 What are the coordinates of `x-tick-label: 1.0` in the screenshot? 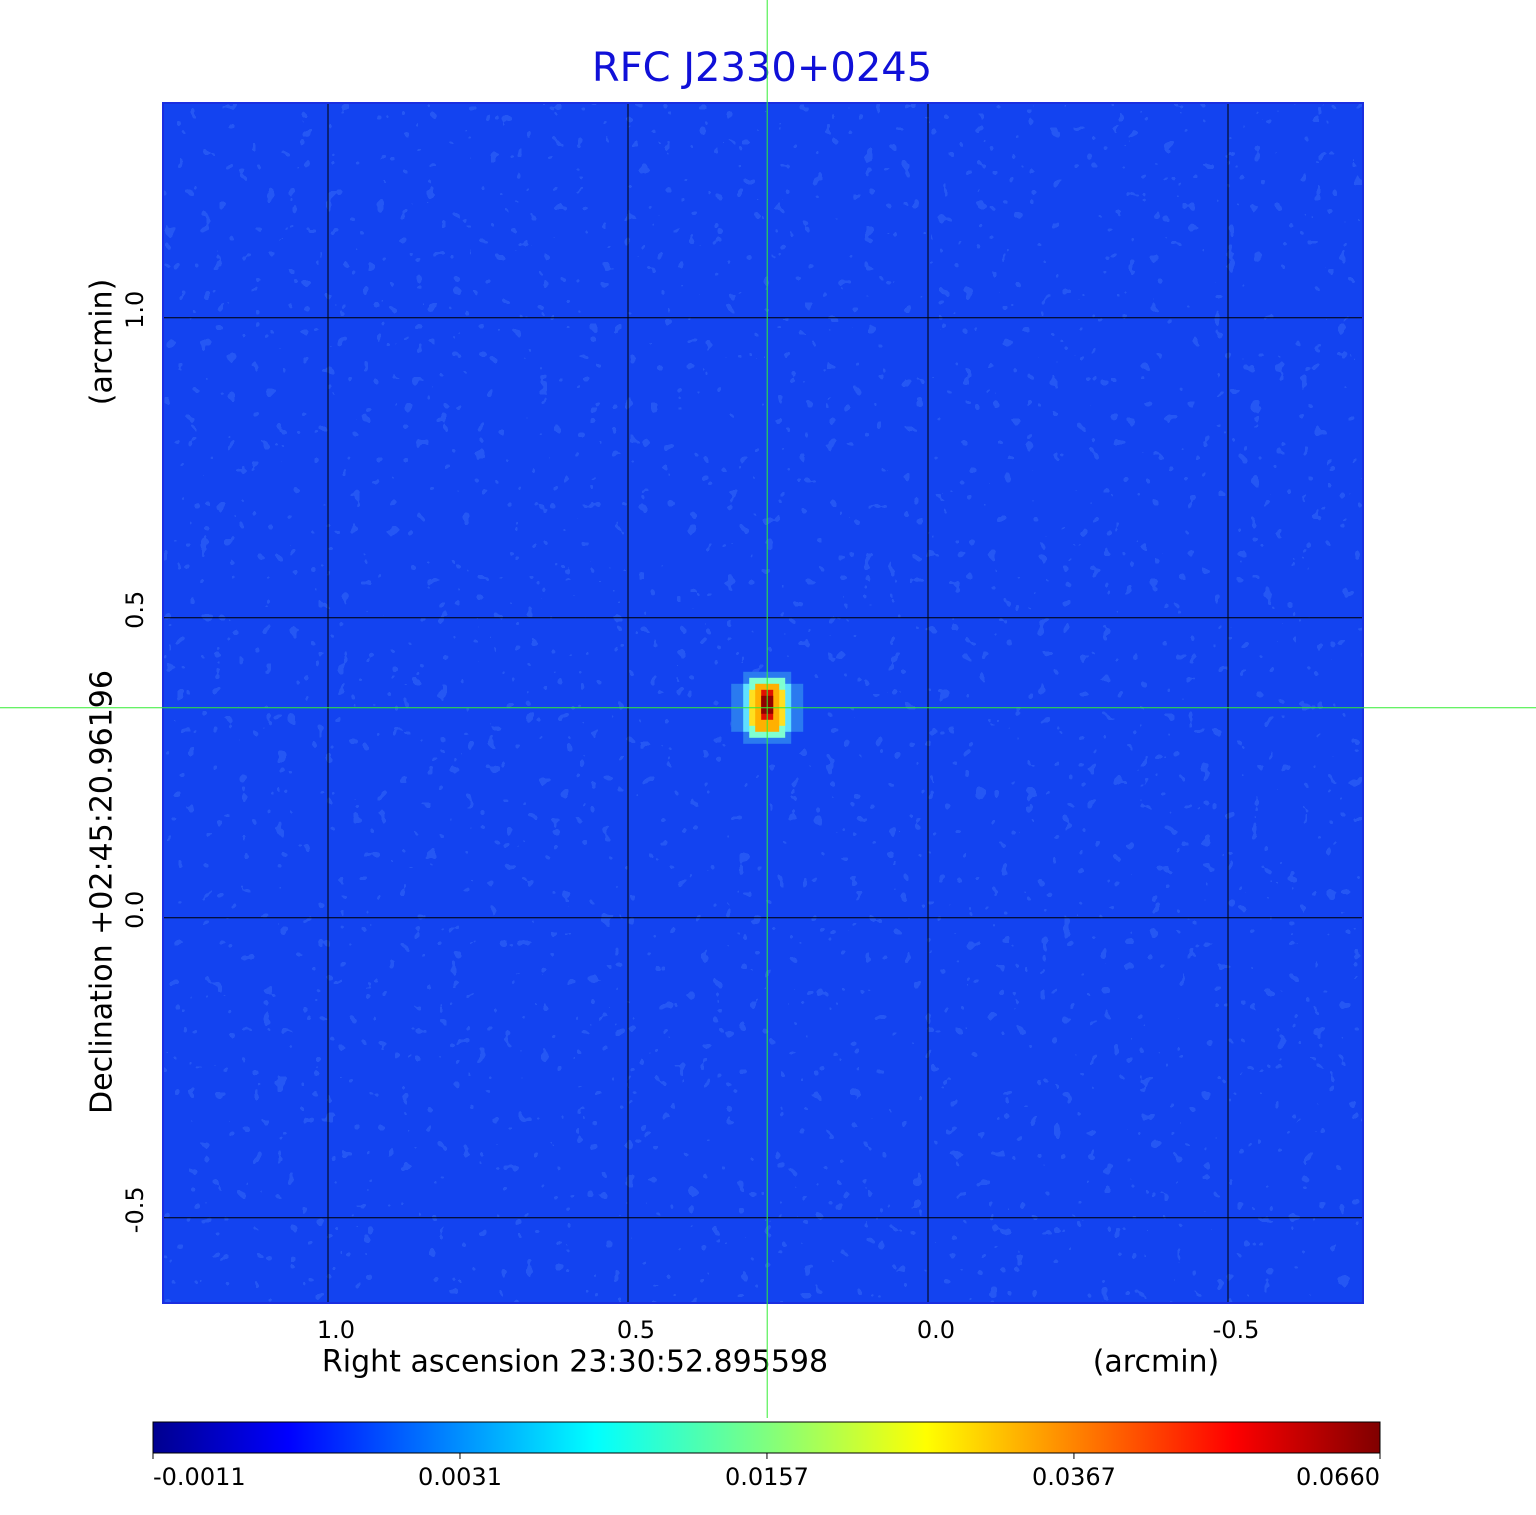 It's located at (336, 1330).